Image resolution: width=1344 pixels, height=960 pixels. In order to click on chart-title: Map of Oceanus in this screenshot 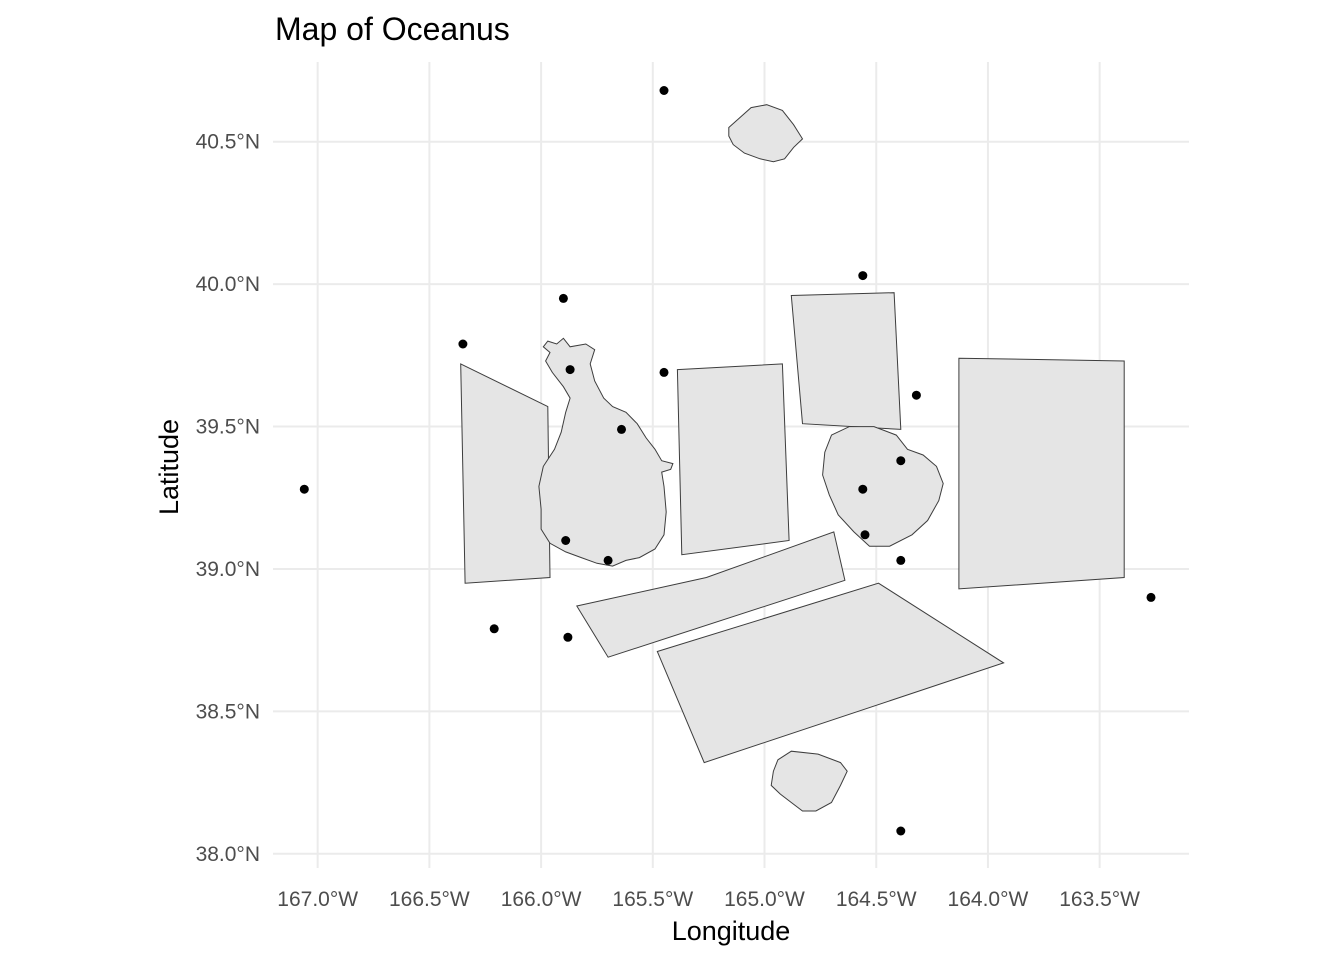, I will do `click(392, 29)`.